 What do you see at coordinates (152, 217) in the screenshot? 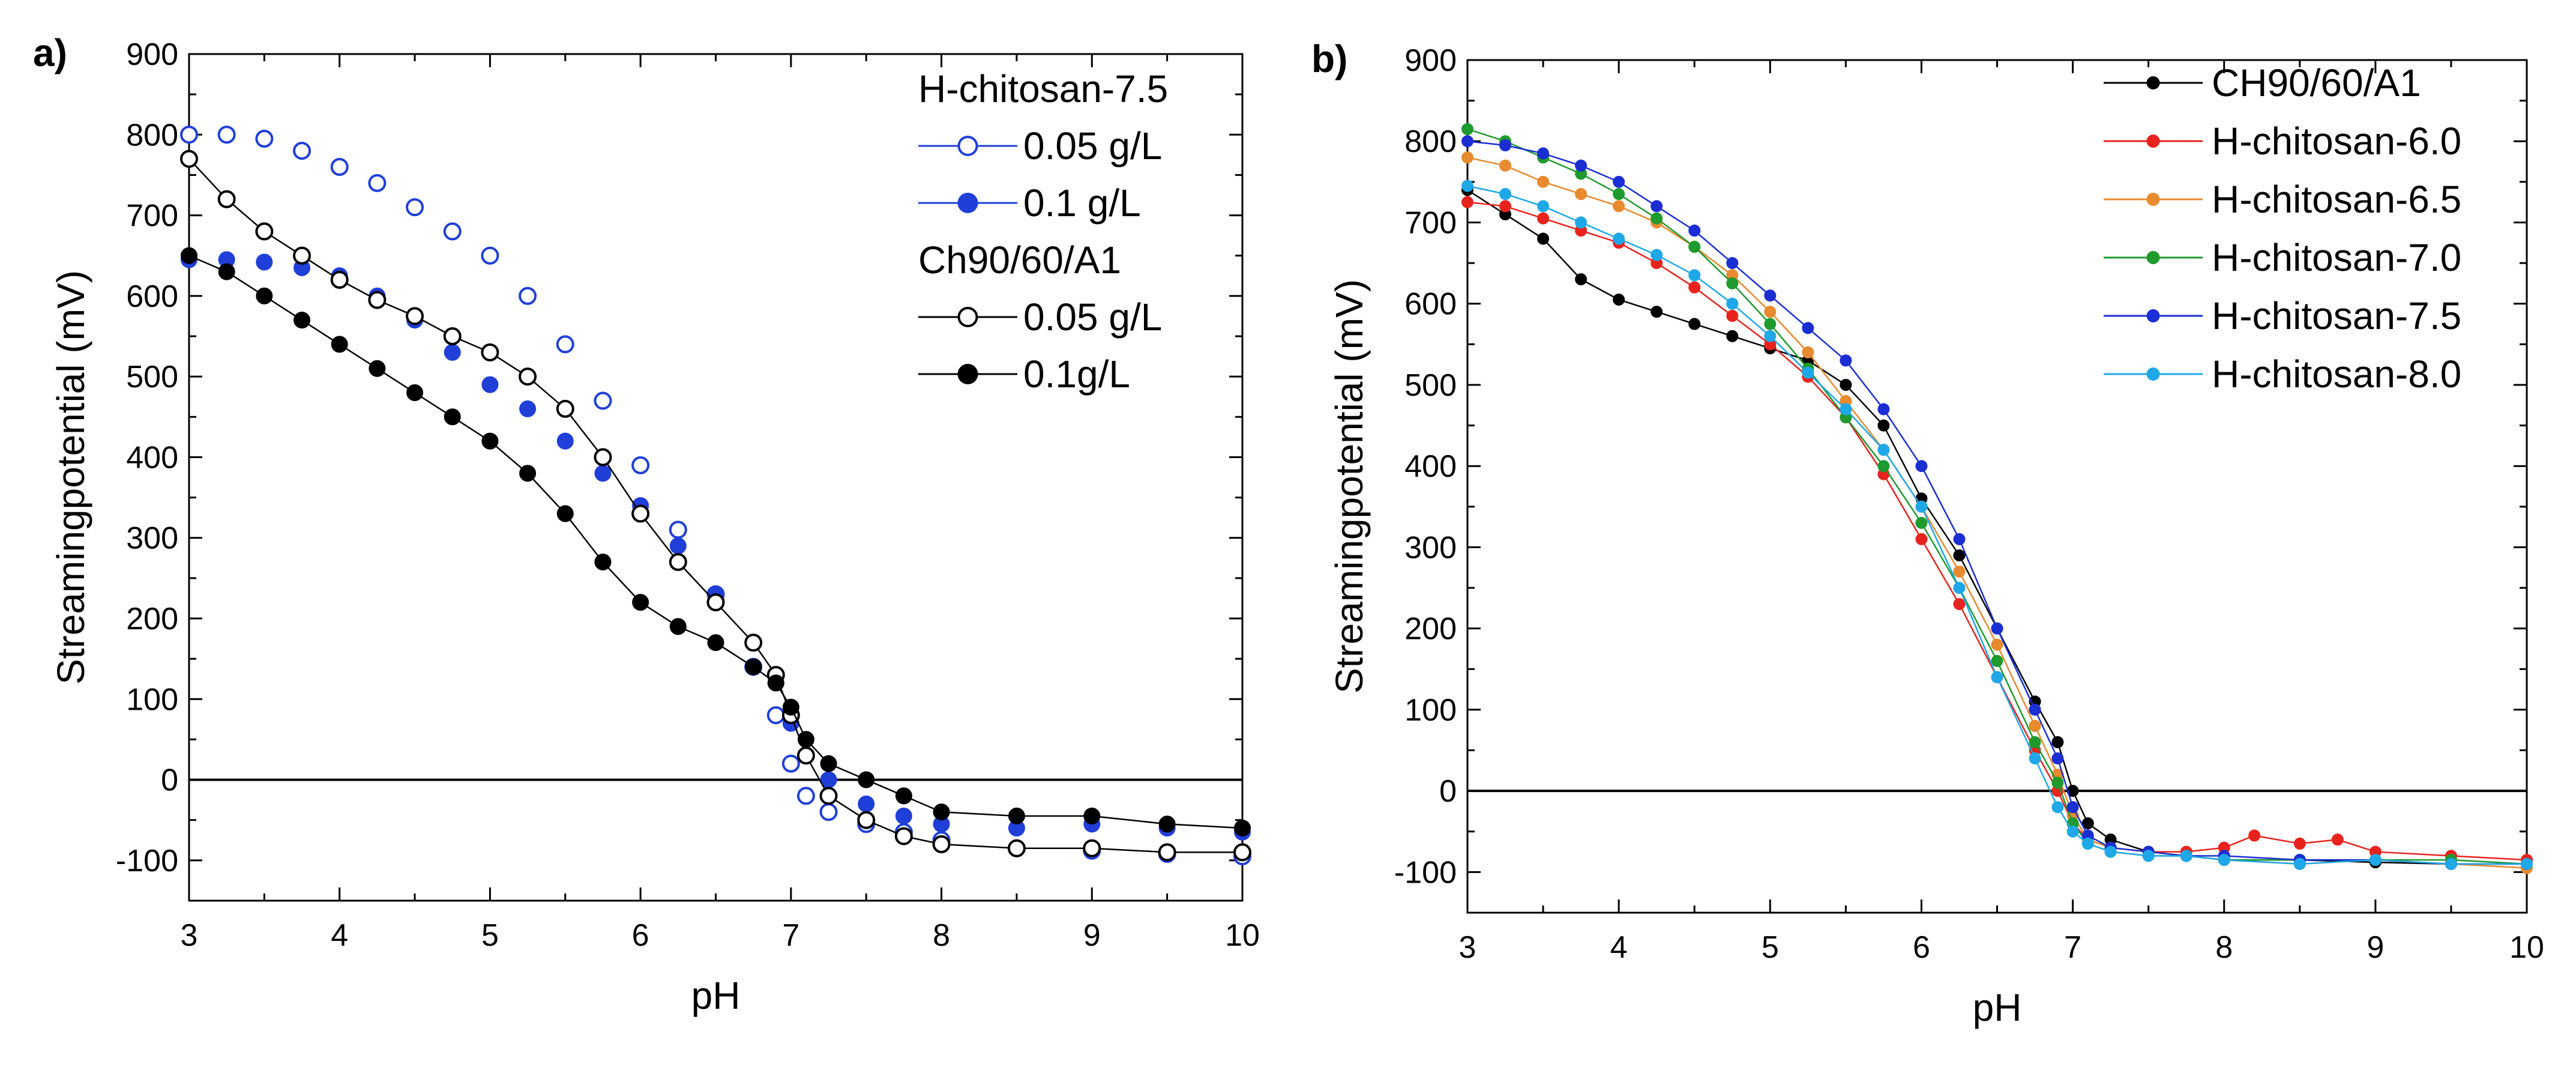
I see `y-tick-label: 700` at bounding box center [152, 217].